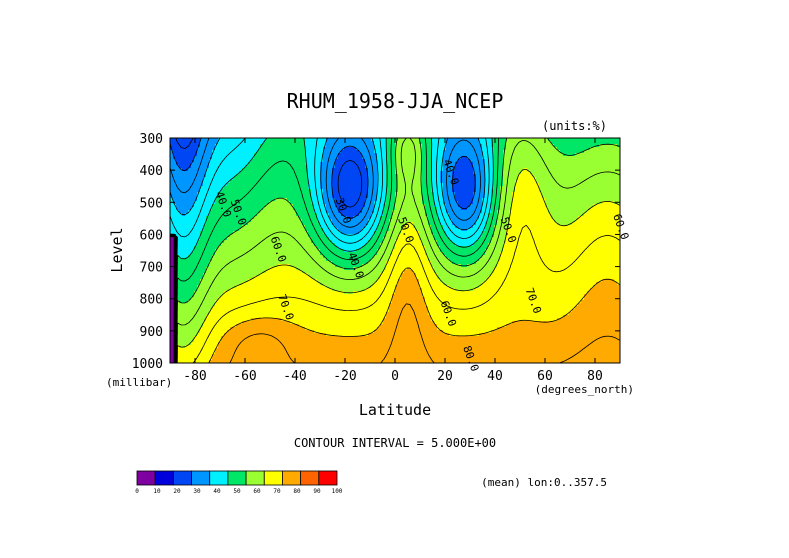  I want to click on units-label: (units:%), so click(574, 126).